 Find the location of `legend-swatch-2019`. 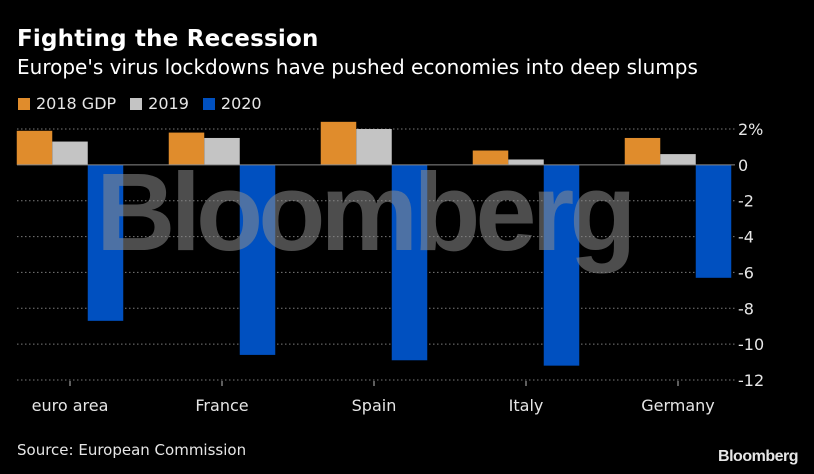

legend-swatch-2019 is located at coordinates (136, 103).